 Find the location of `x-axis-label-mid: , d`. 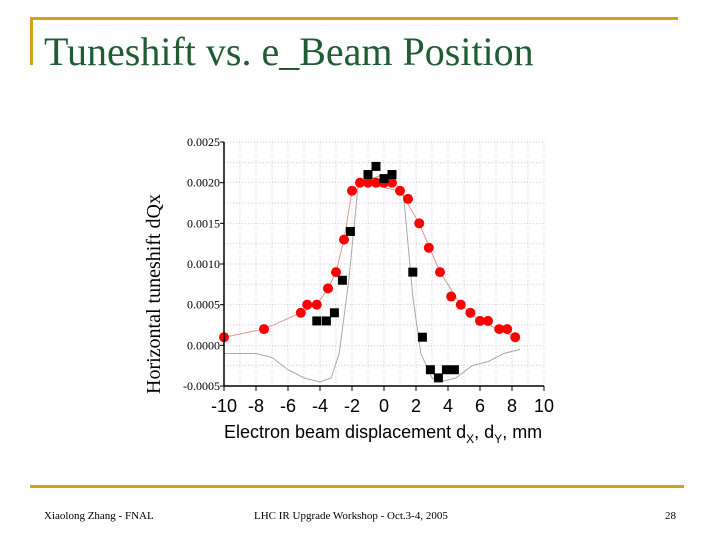

x-axis-label-mid: , d is located at coordinates (484, 432).